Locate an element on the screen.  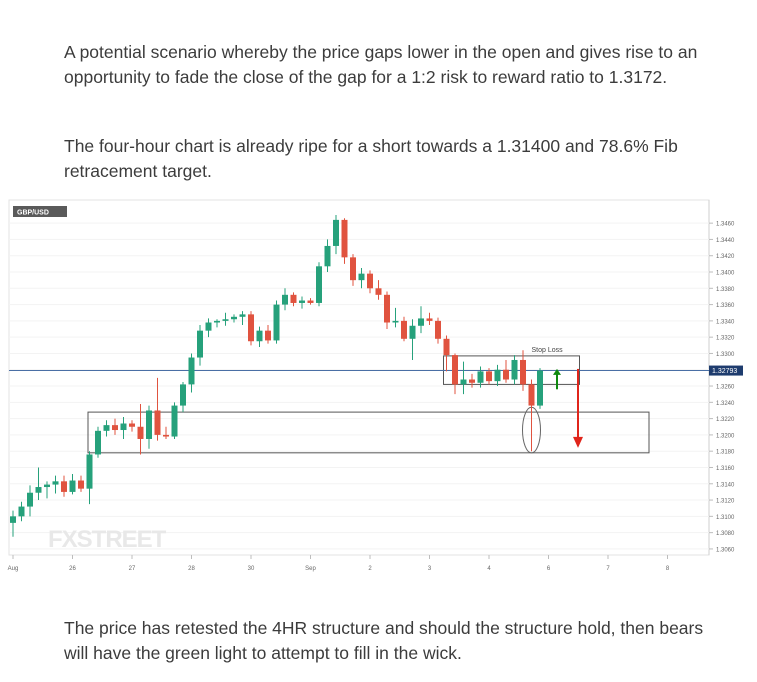
x-tick-label: 8 is located at coordinates (668, 569).